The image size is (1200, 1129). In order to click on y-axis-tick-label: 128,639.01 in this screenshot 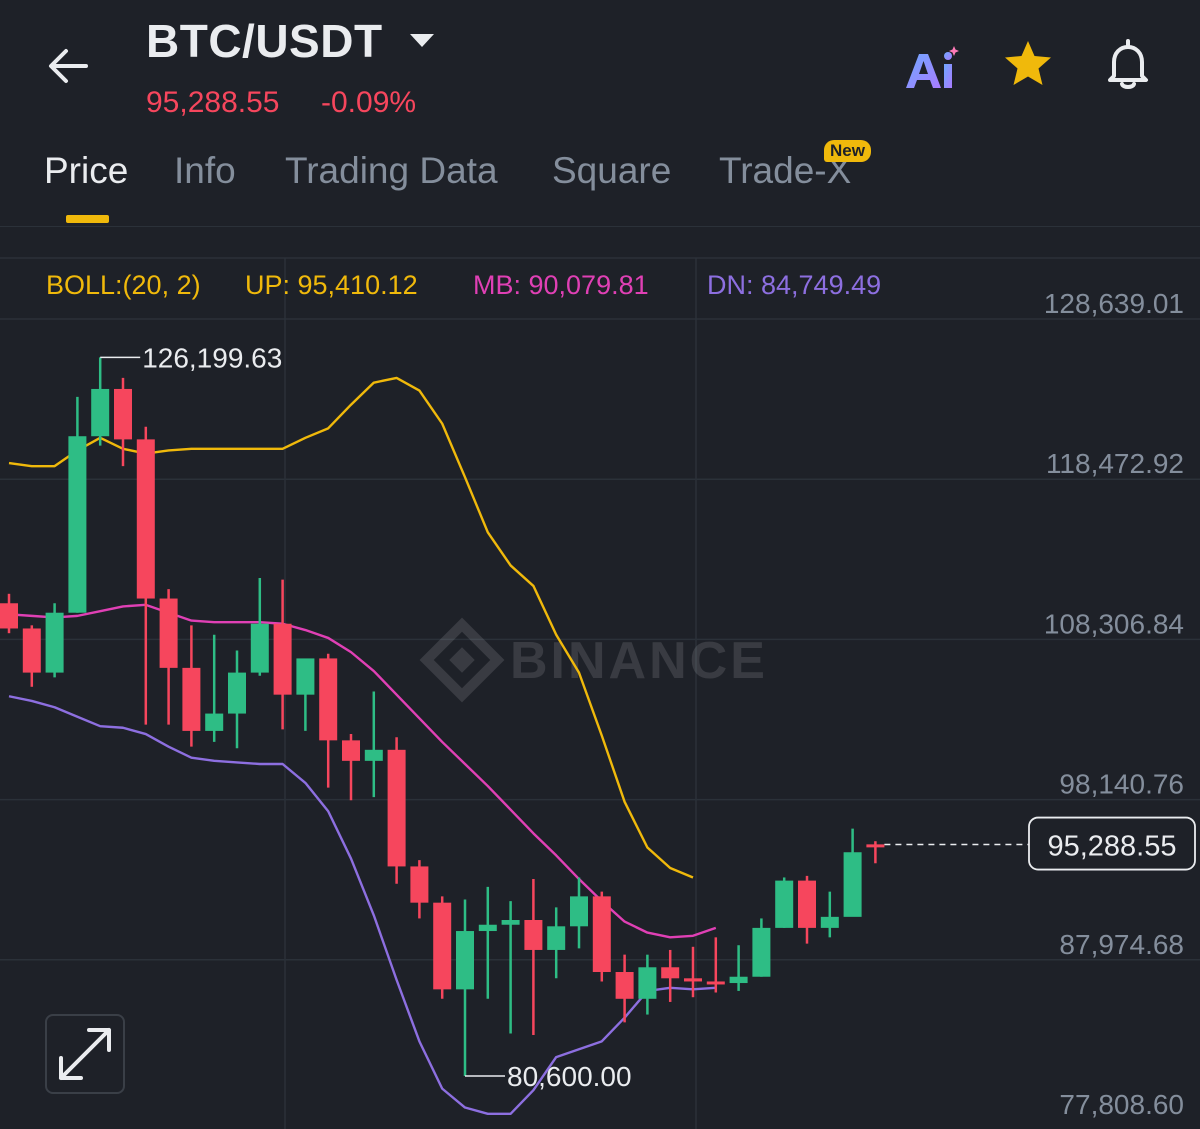, I will do `click(1114, 303)`.